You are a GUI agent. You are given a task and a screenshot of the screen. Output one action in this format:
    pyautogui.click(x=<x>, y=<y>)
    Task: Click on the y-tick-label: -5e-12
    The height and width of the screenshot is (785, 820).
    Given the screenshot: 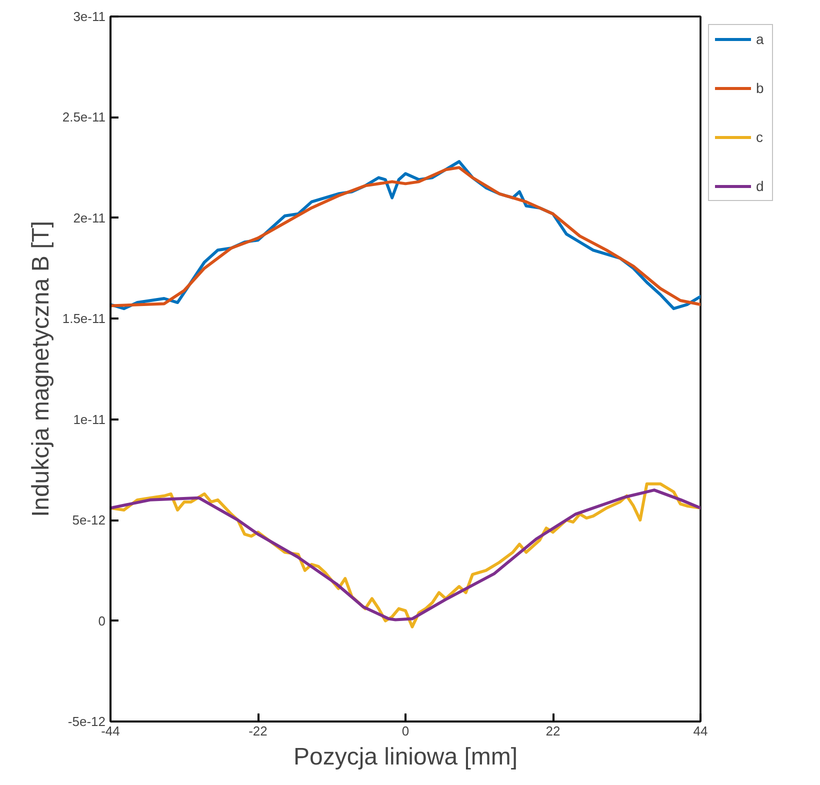 What is the action you would take?
    pyautogui.click(x=87, y=721)
    